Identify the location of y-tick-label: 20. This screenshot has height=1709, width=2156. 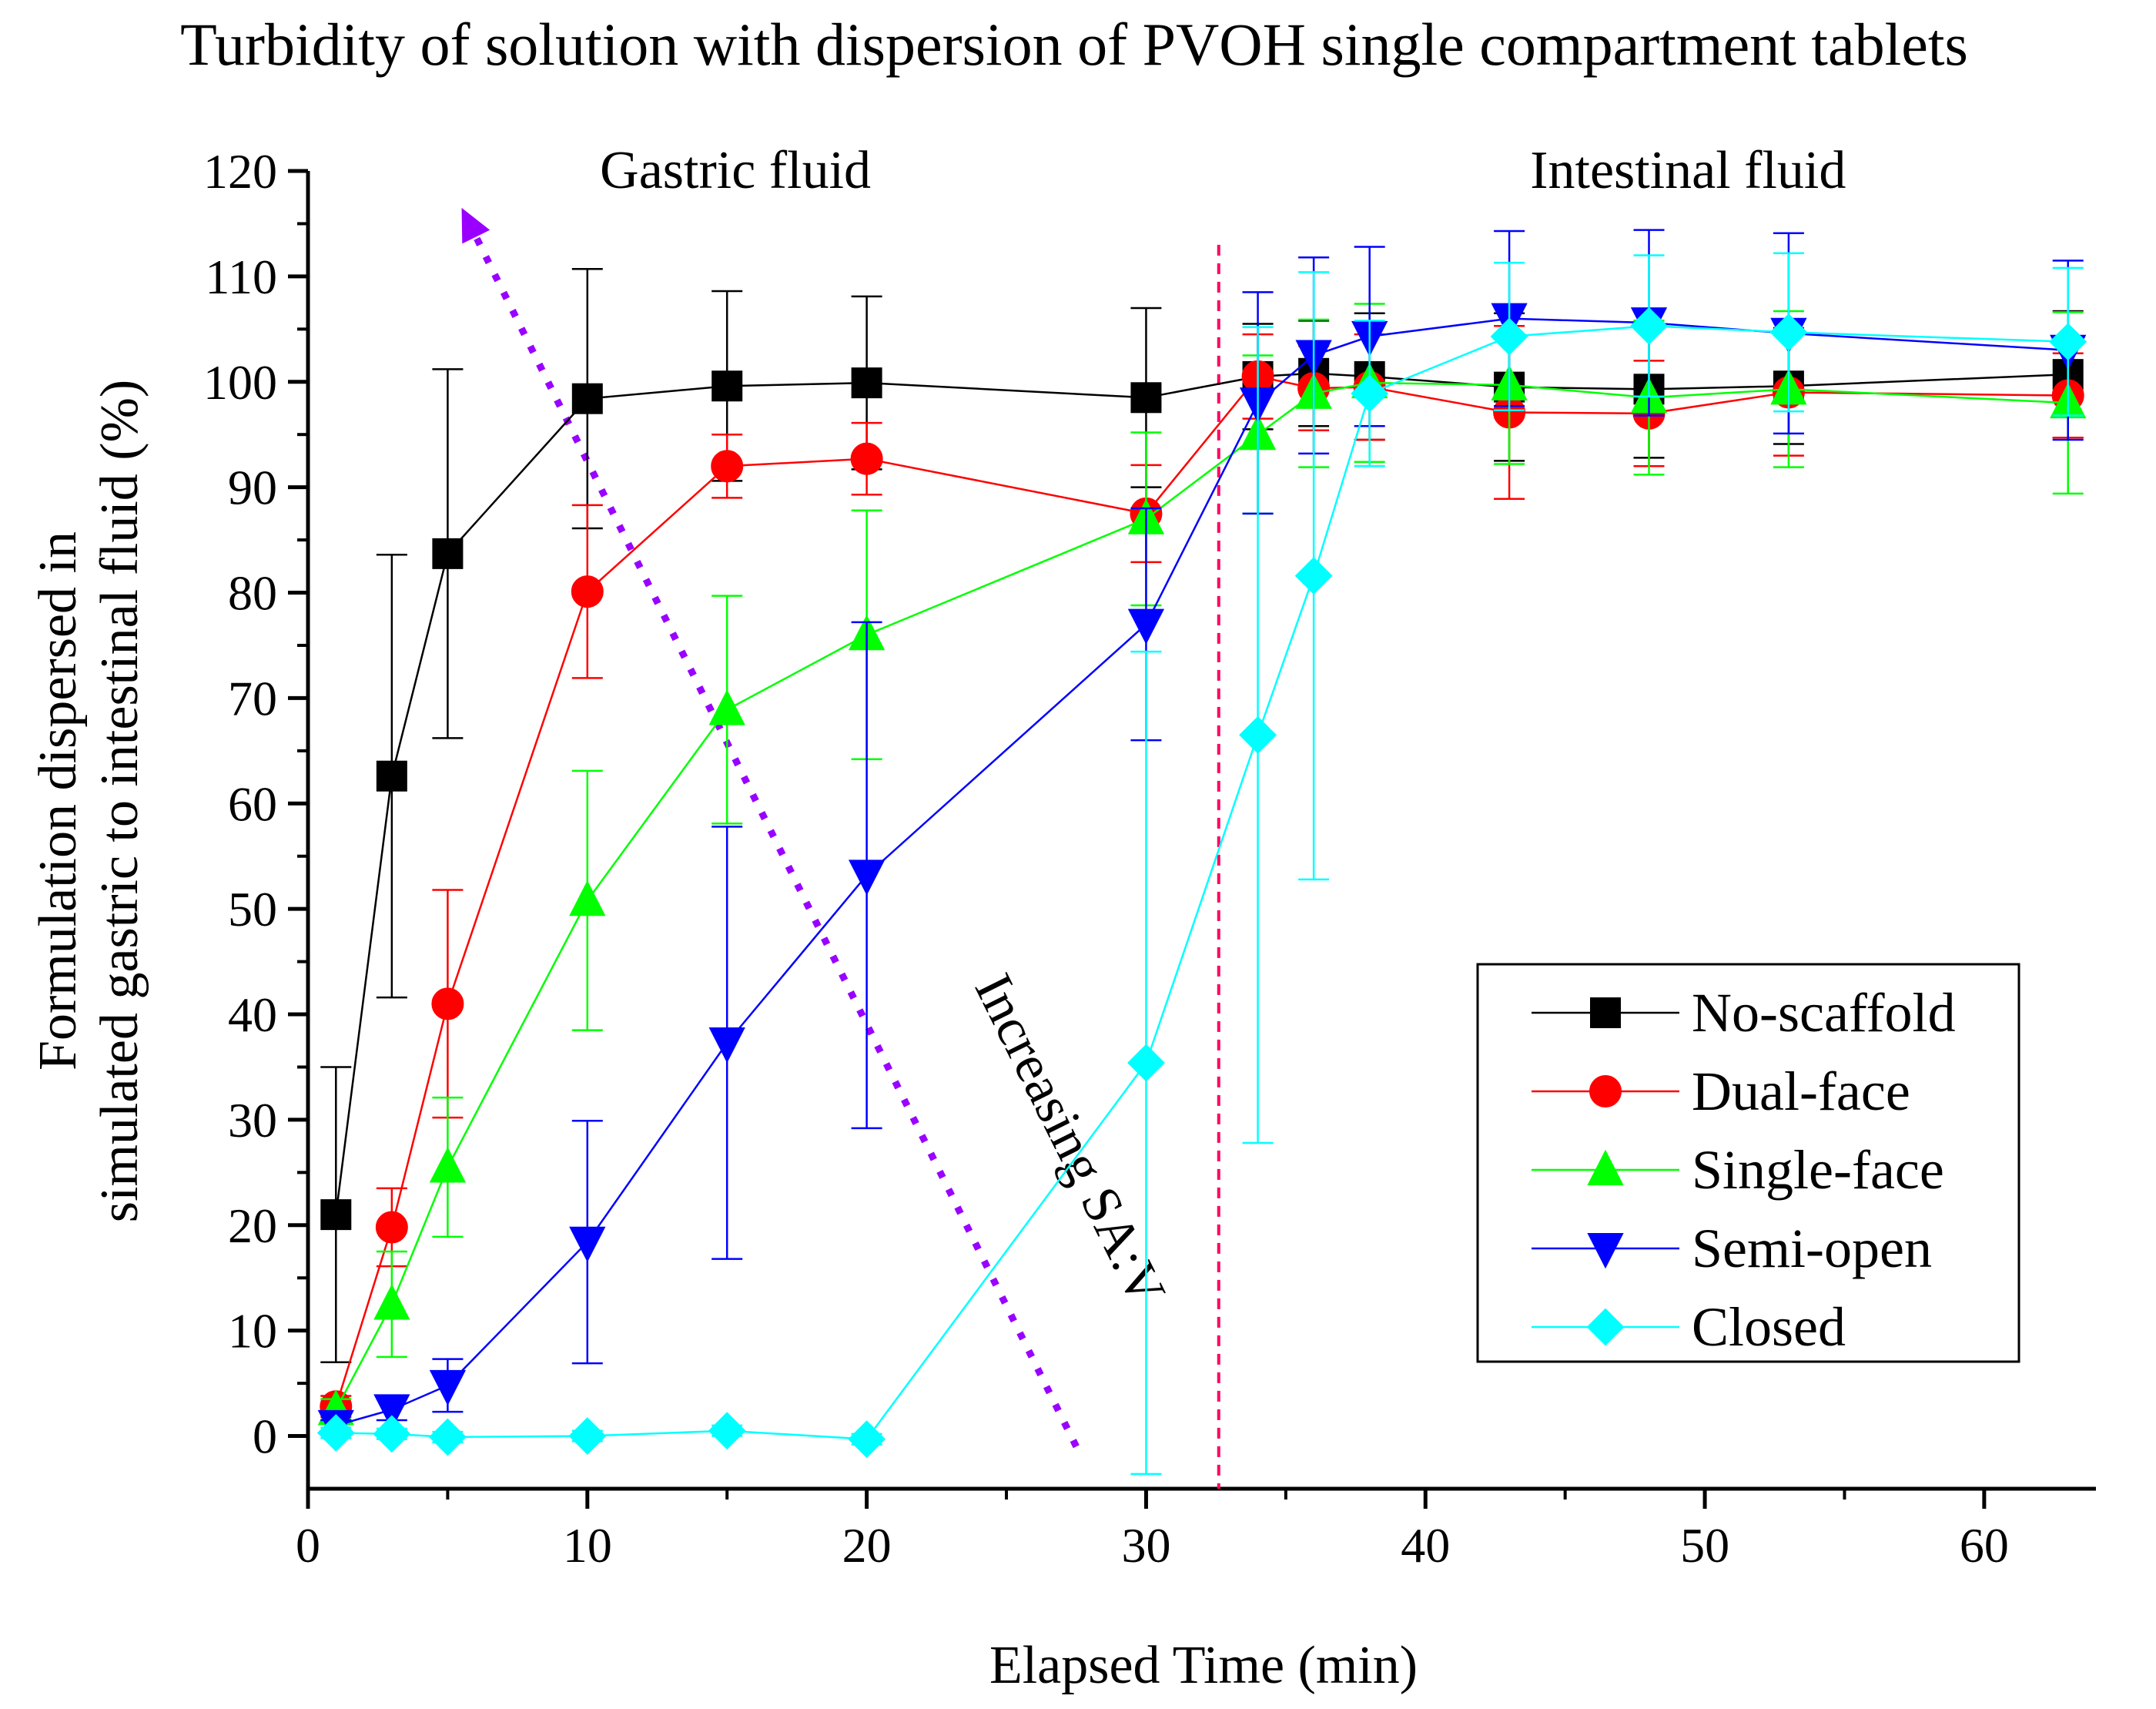
(252, 1225).